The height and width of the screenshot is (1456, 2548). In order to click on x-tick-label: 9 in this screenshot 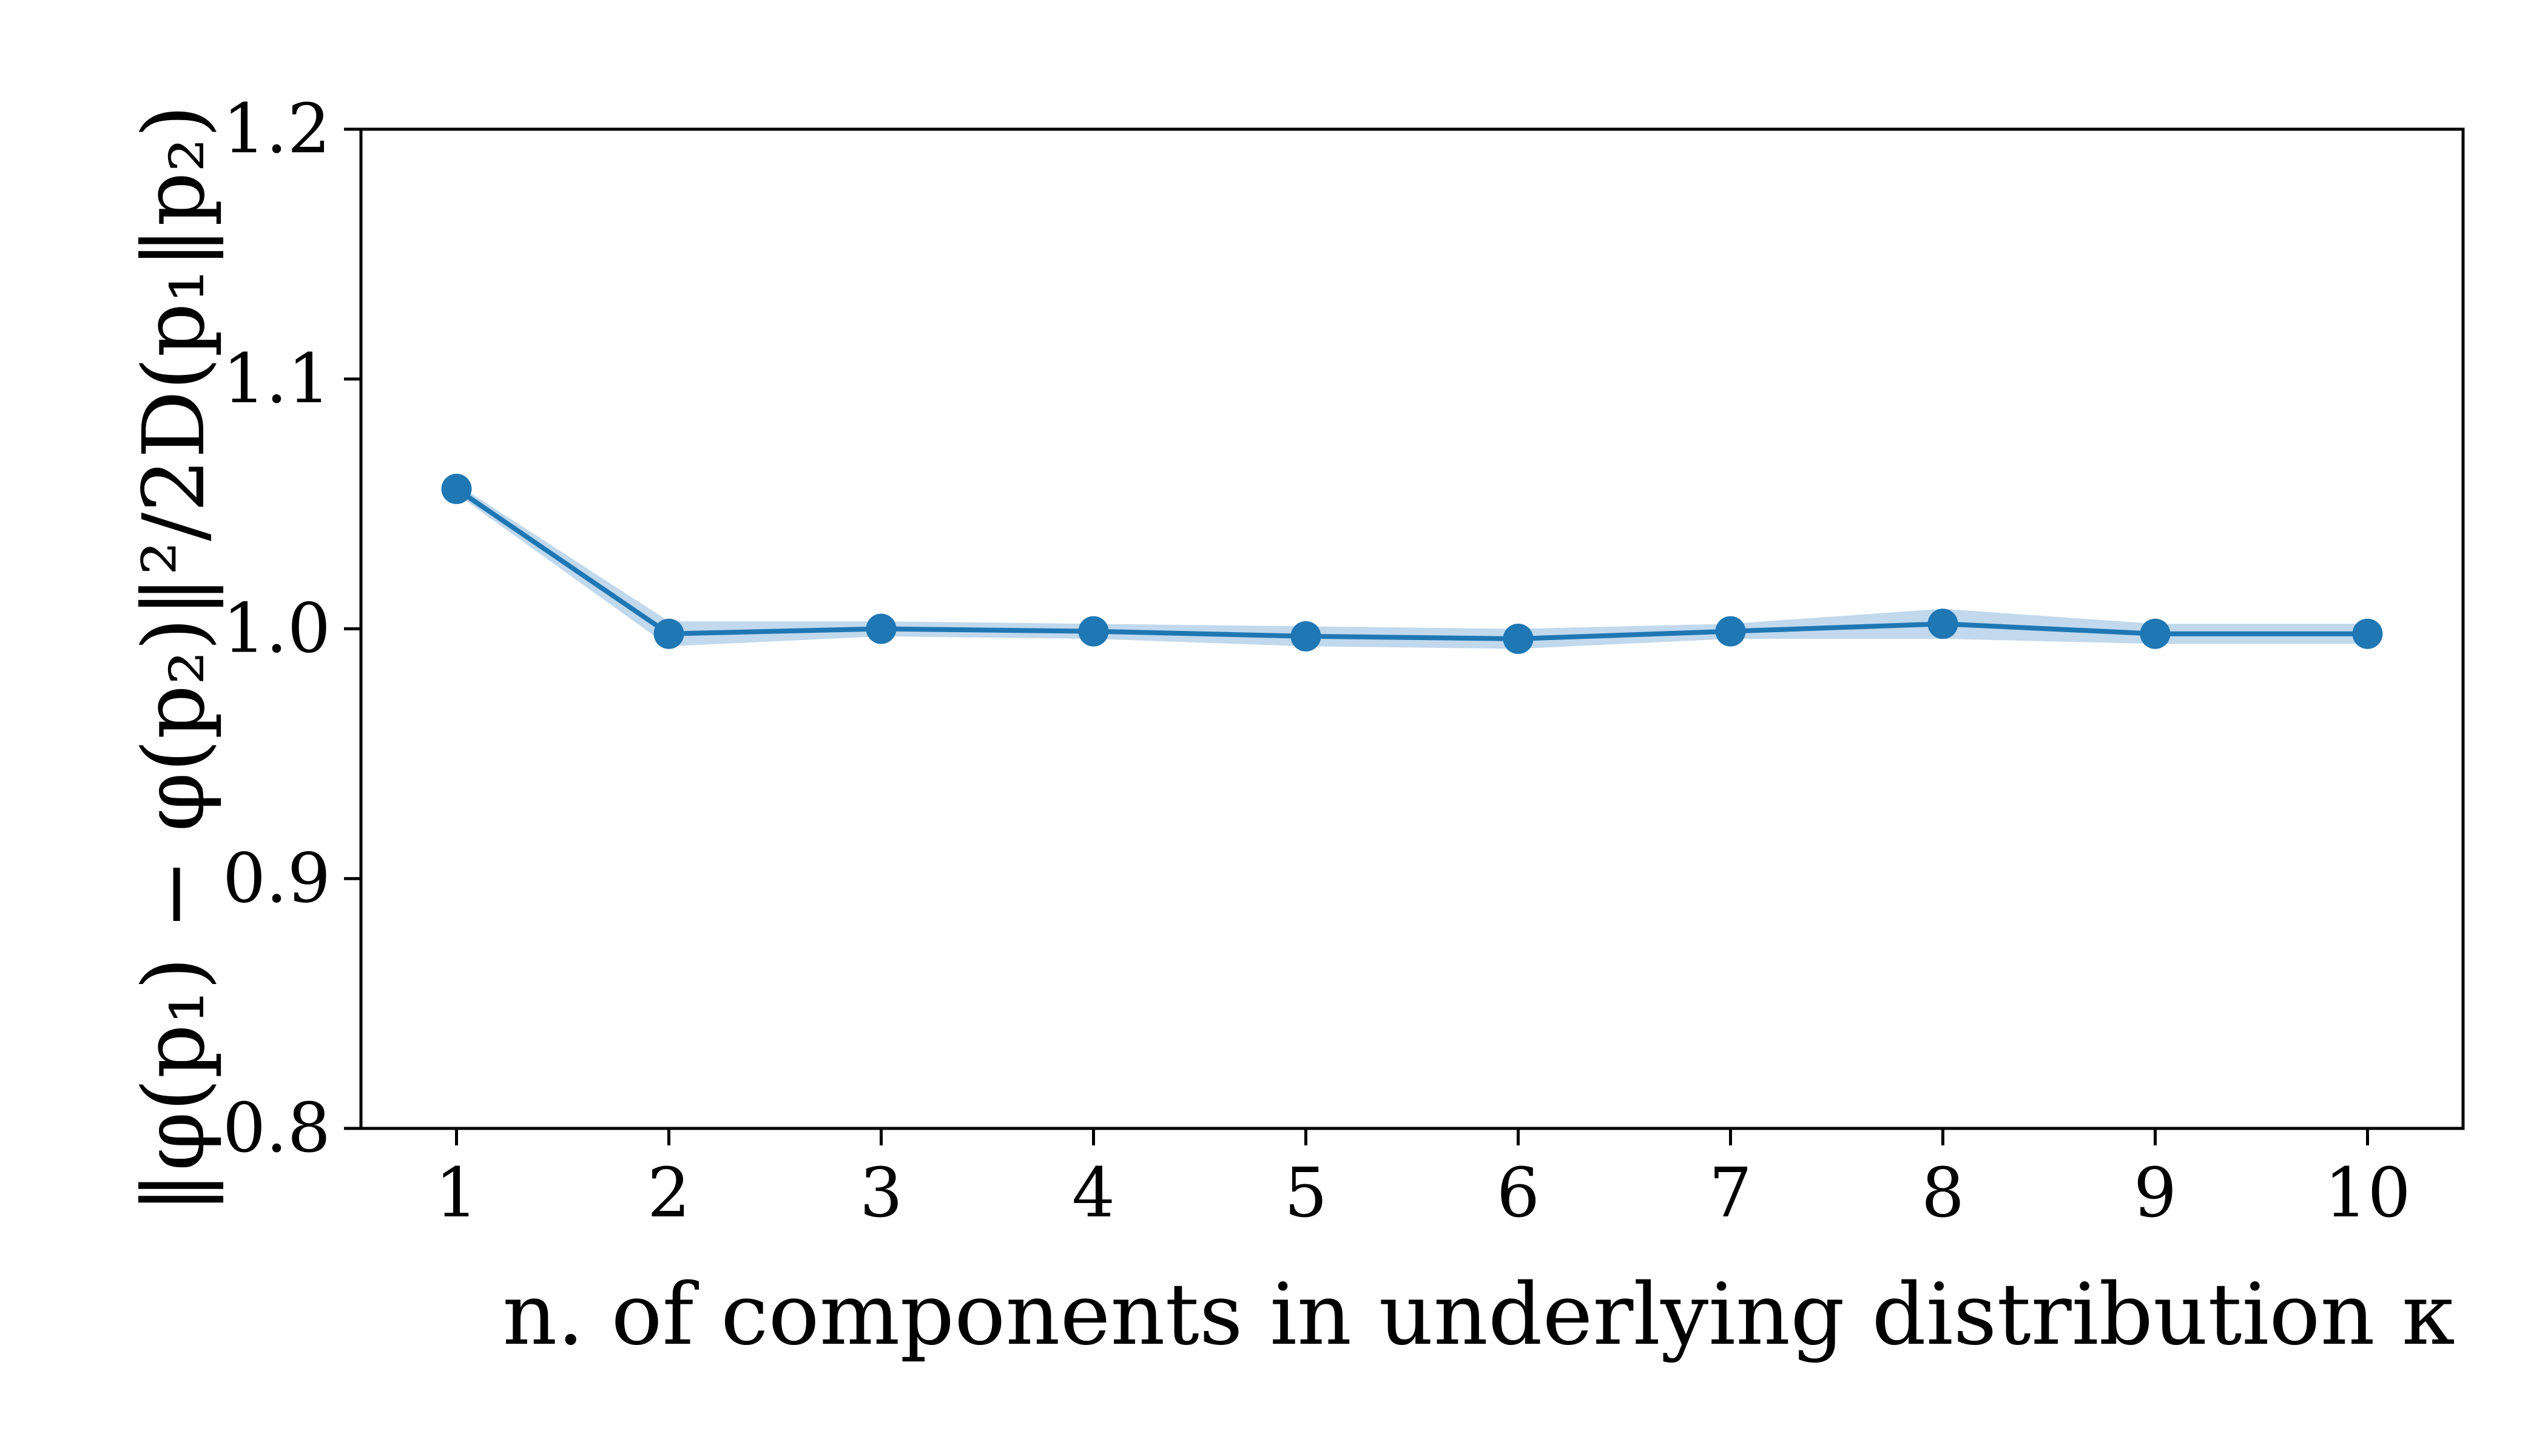, I will do `click(2155, 1193)`.